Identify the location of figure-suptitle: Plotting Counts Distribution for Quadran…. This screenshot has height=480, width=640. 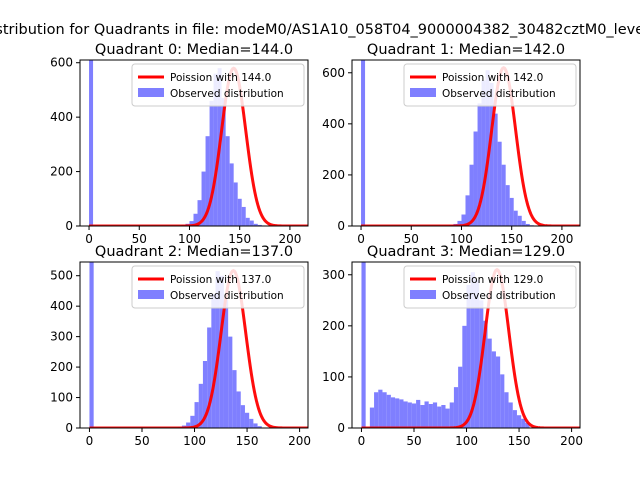
(320, 30).